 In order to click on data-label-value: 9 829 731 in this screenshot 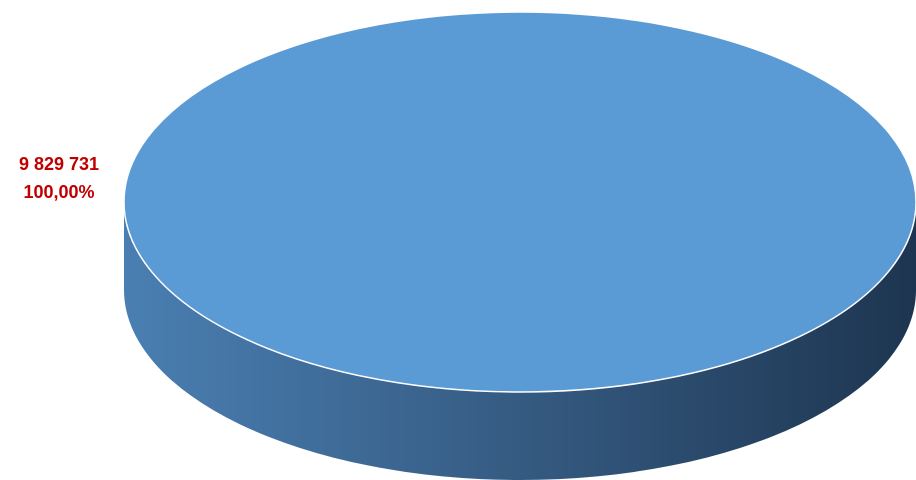, I will do `click(59, 164)`.